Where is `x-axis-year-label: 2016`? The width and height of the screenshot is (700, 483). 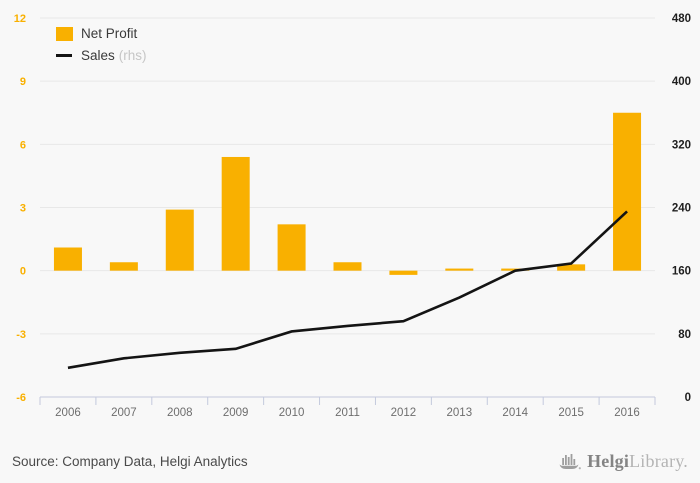
x-axis-year-label: 2016 is located at coordinates (627, 413).